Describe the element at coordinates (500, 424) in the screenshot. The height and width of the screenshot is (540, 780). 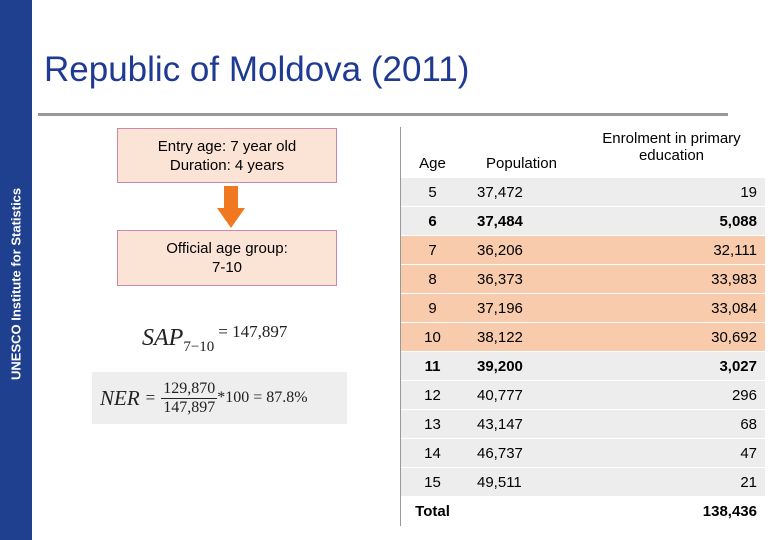
I see `table-cell: 43,147` at that location.